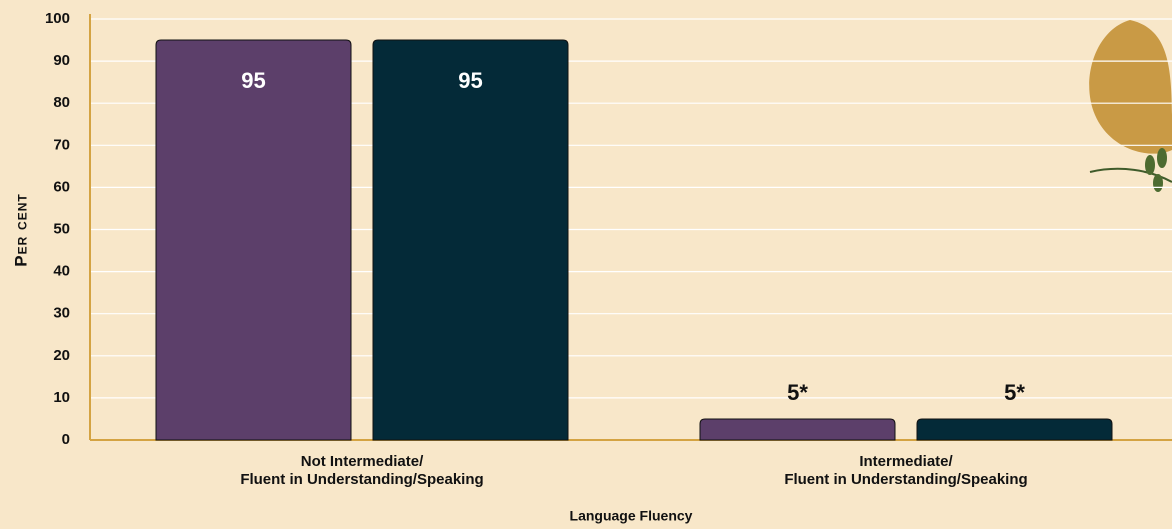 This screenshot has width=1172, height=529. Describe the element at coordinates (61, 186) in the screenshot. I see `y-tick-label: 60` at that location.